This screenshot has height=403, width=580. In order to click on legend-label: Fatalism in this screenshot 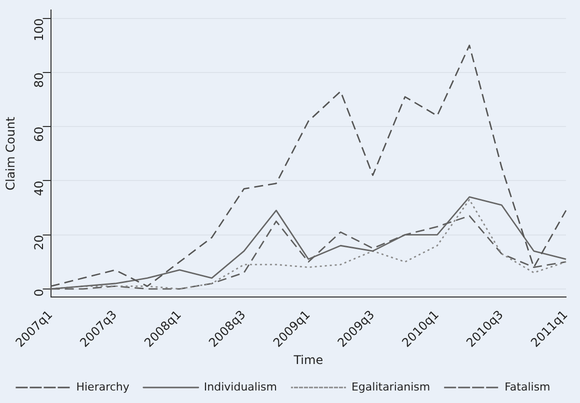, I will do `click(527, 387)`.